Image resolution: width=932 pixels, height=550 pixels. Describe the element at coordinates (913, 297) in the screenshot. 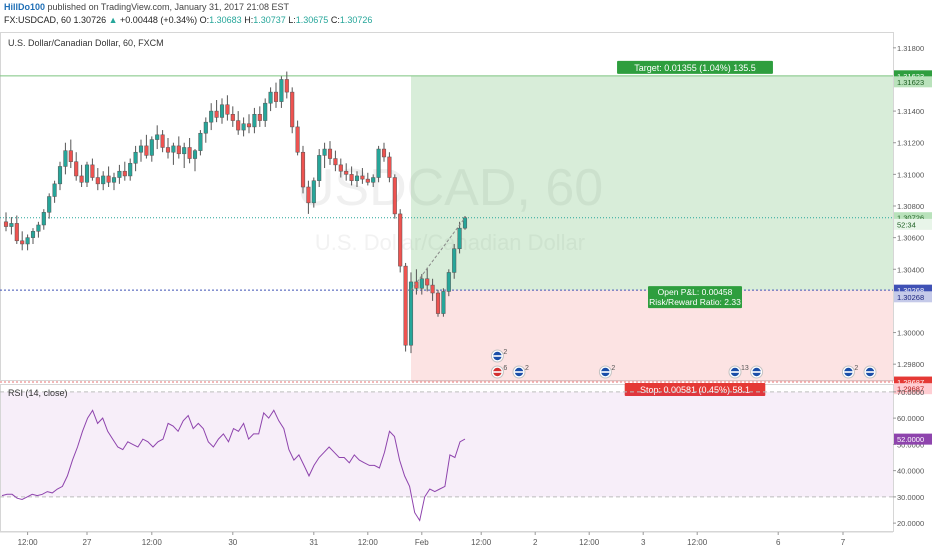

I see `entry-axis-label-2-bg` at that location.